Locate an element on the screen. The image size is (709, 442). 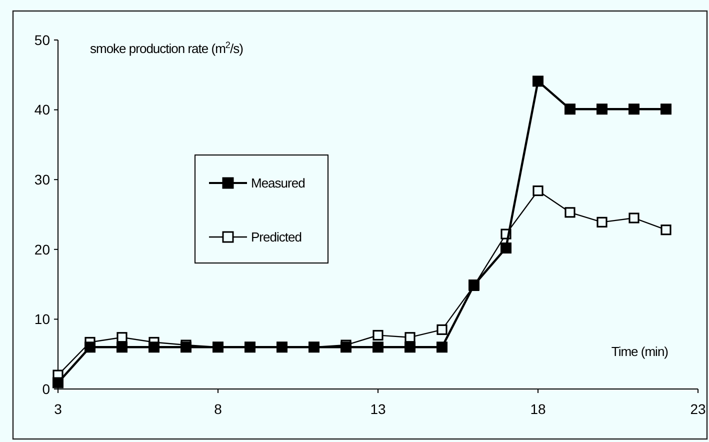
legend-label: Measured is located at coordinates (278, 183).